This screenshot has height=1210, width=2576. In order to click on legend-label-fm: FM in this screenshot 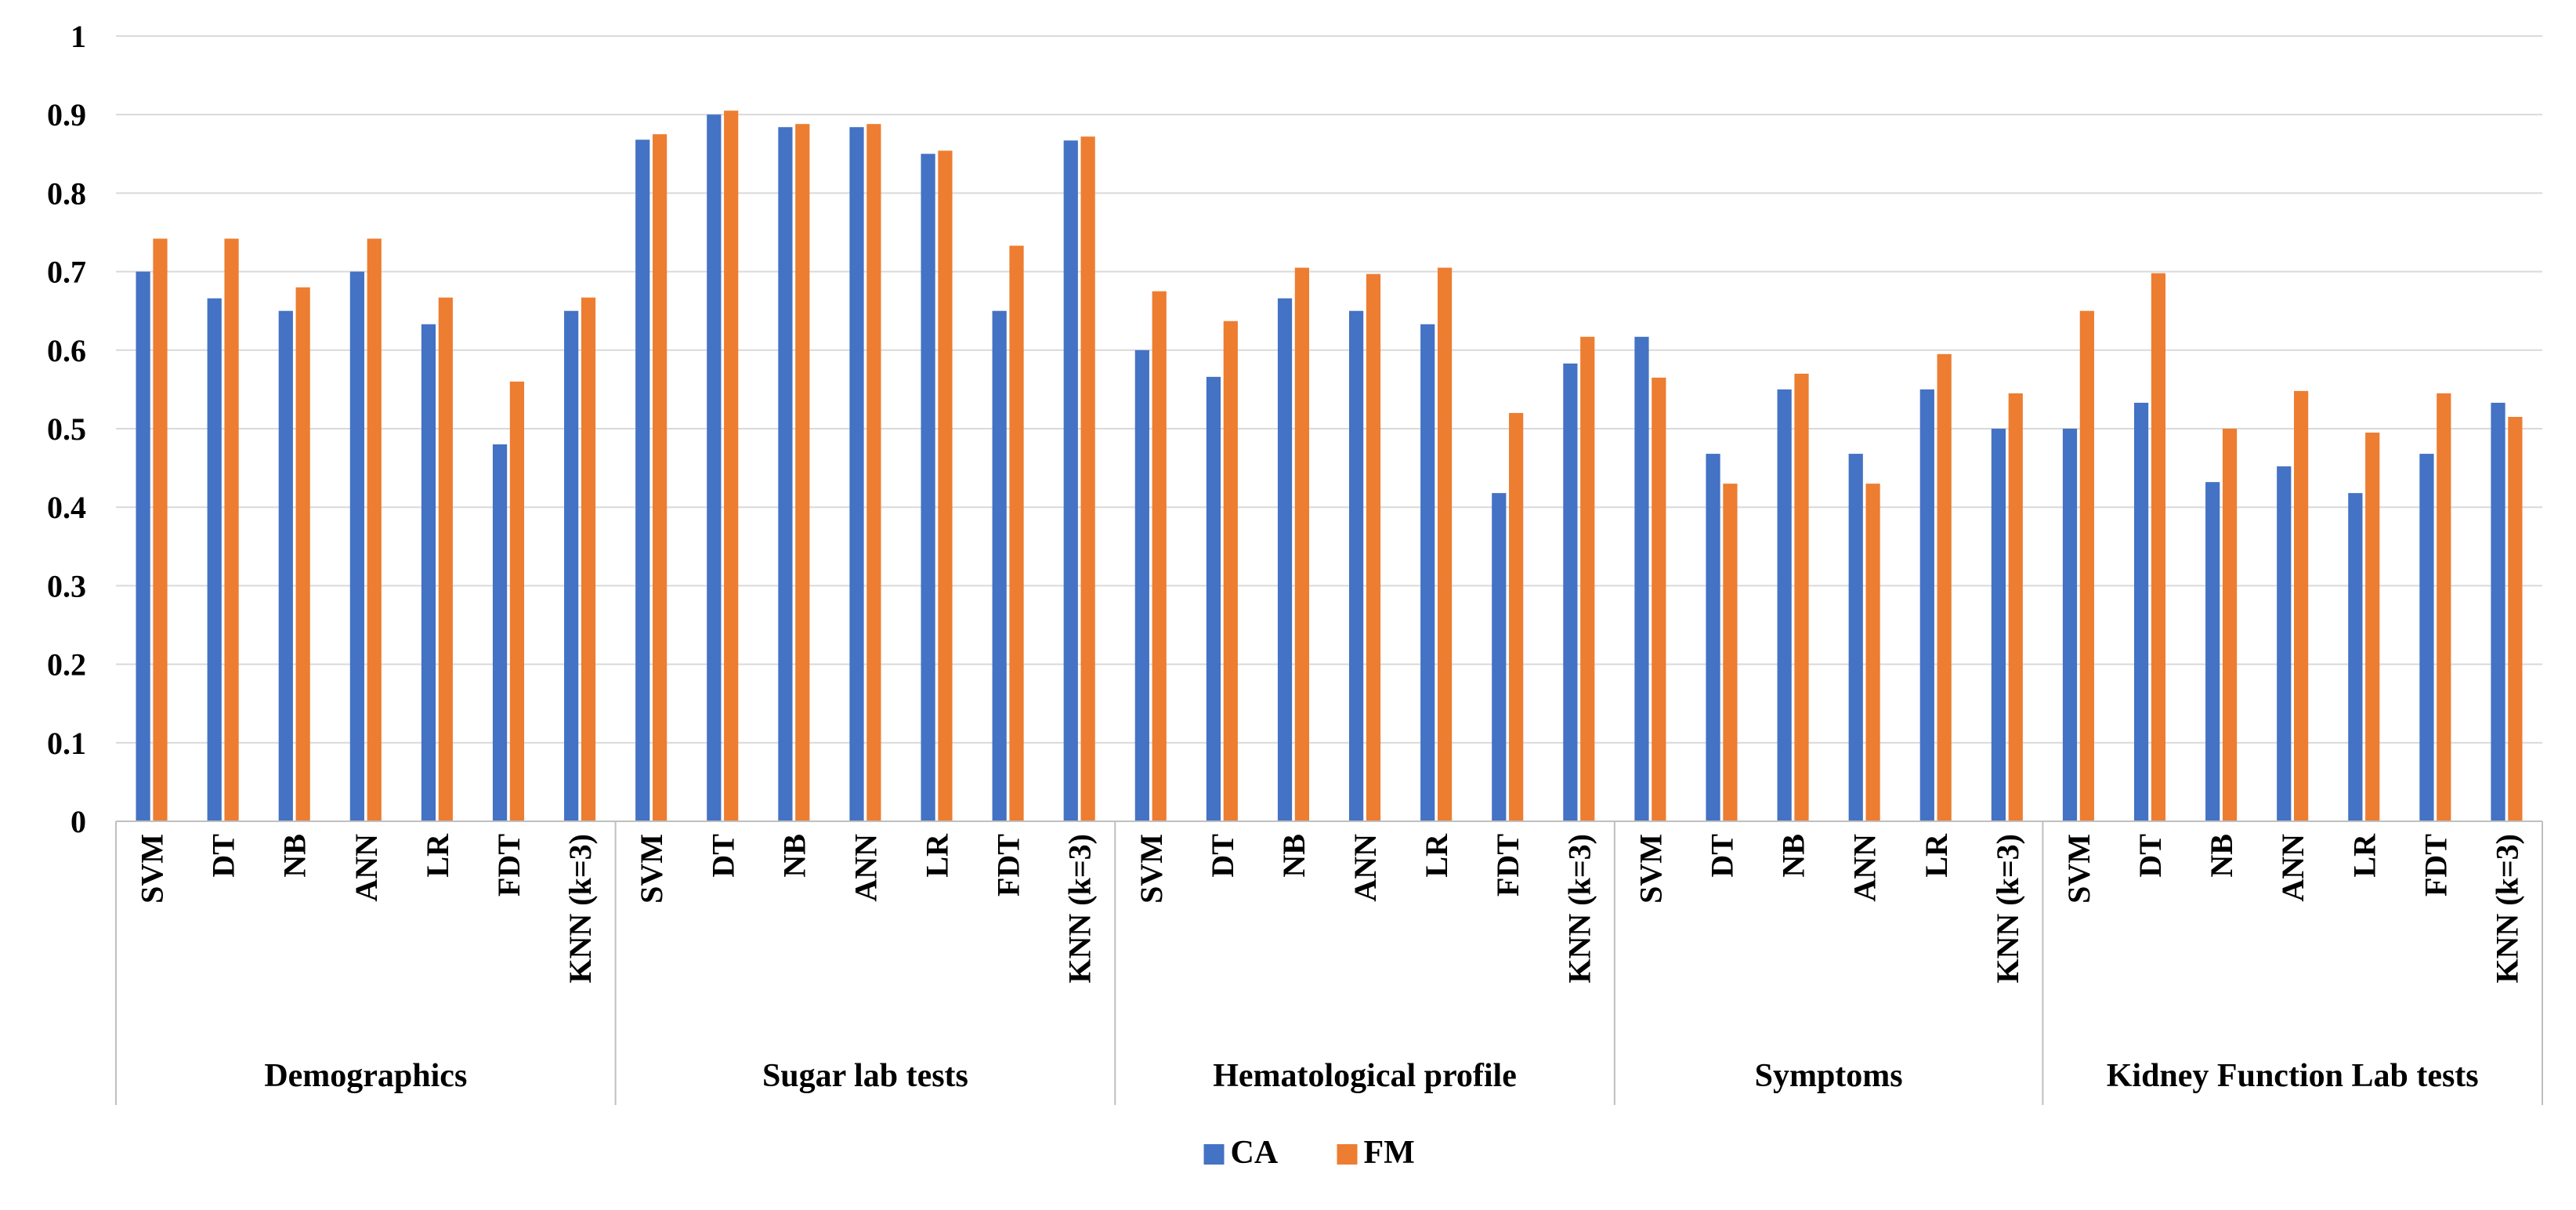, I will do `click(1389, 1153)`.